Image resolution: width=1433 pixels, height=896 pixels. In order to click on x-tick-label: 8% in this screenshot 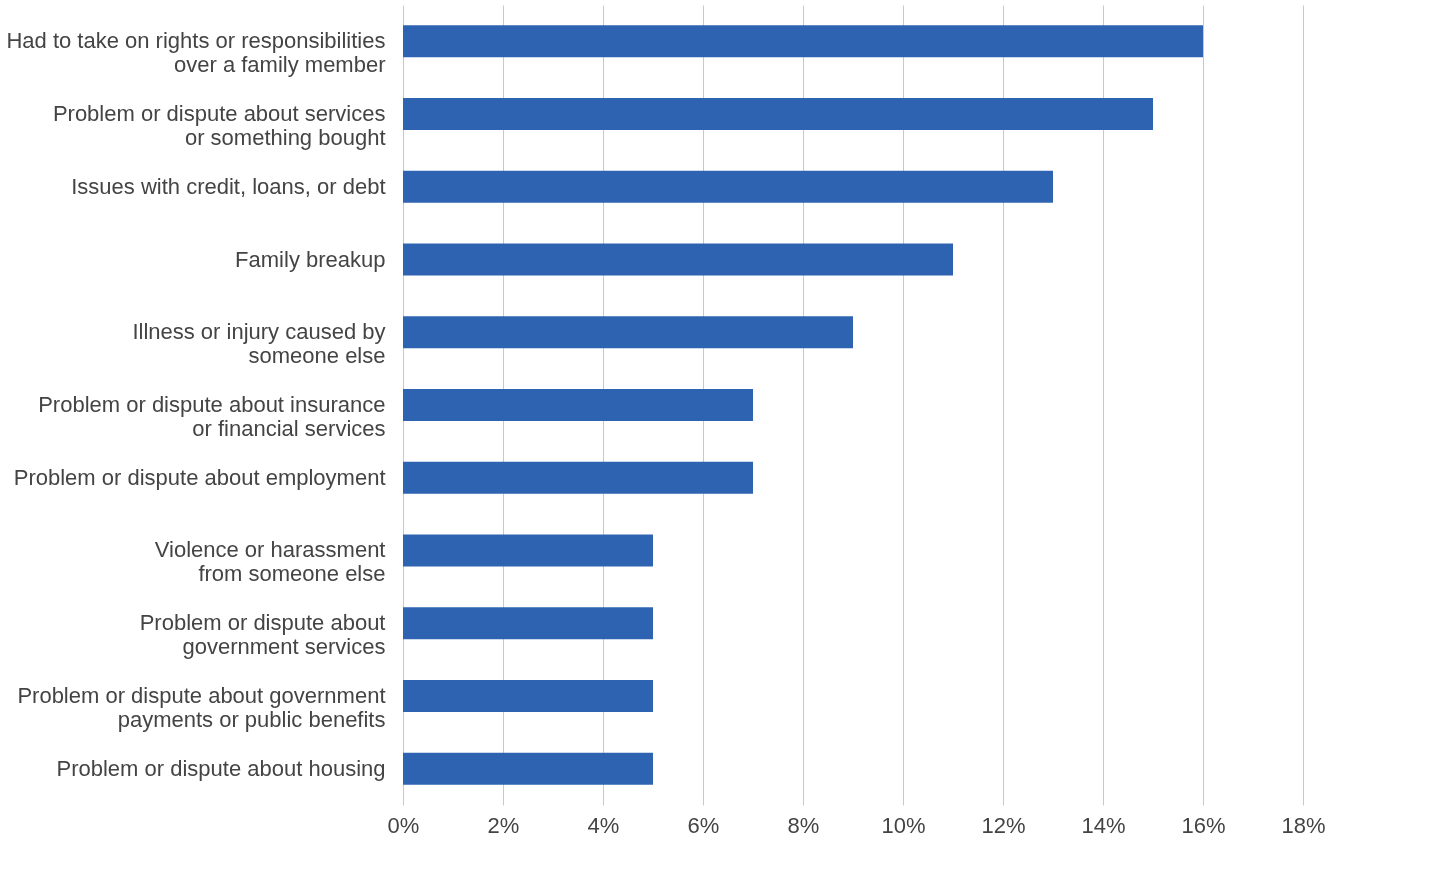, I will do `click(803, 825)`.